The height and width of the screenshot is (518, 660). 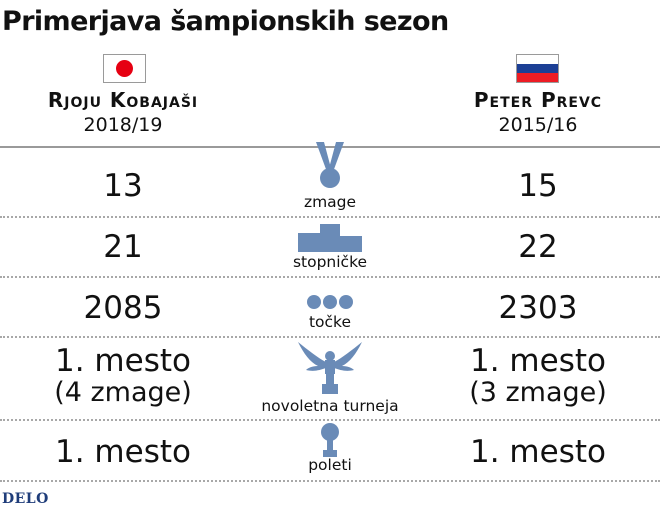 What do you see at coordinates (225, 21) in the screenshot?
I see `chart-title: Primerjava šampionskih sezon` at bounding box center [225, 21].